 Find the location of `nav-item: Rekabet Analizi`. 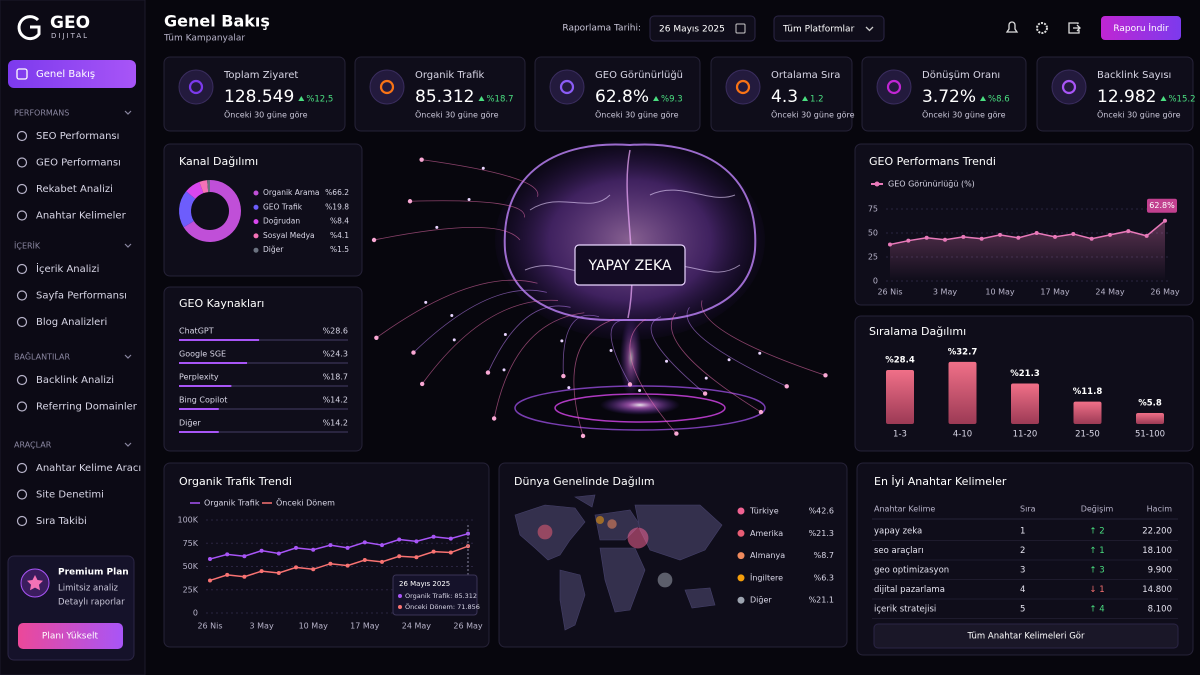

nav-item: Rekabet Analizi is located at coordinates (74, 189).